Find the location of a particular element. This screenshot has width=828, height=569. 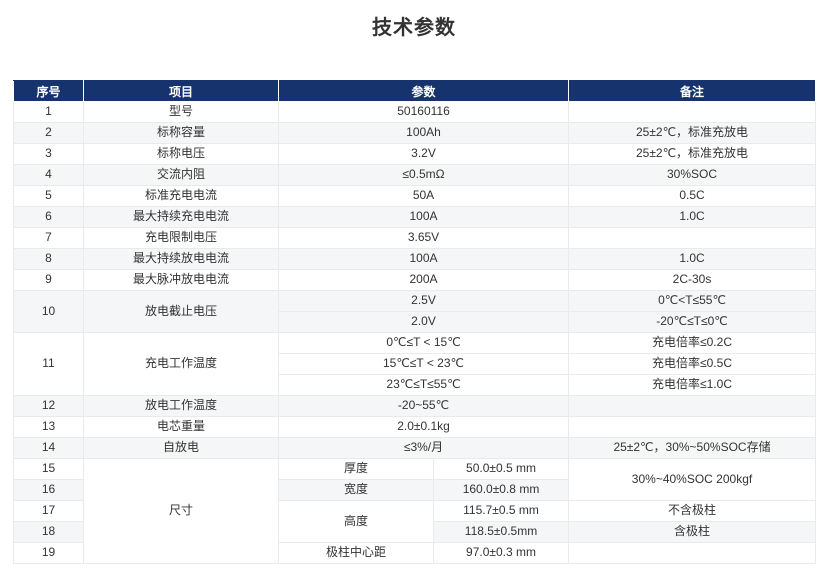

cell-remark: 30%SOC is located at coordinates (692, 175).